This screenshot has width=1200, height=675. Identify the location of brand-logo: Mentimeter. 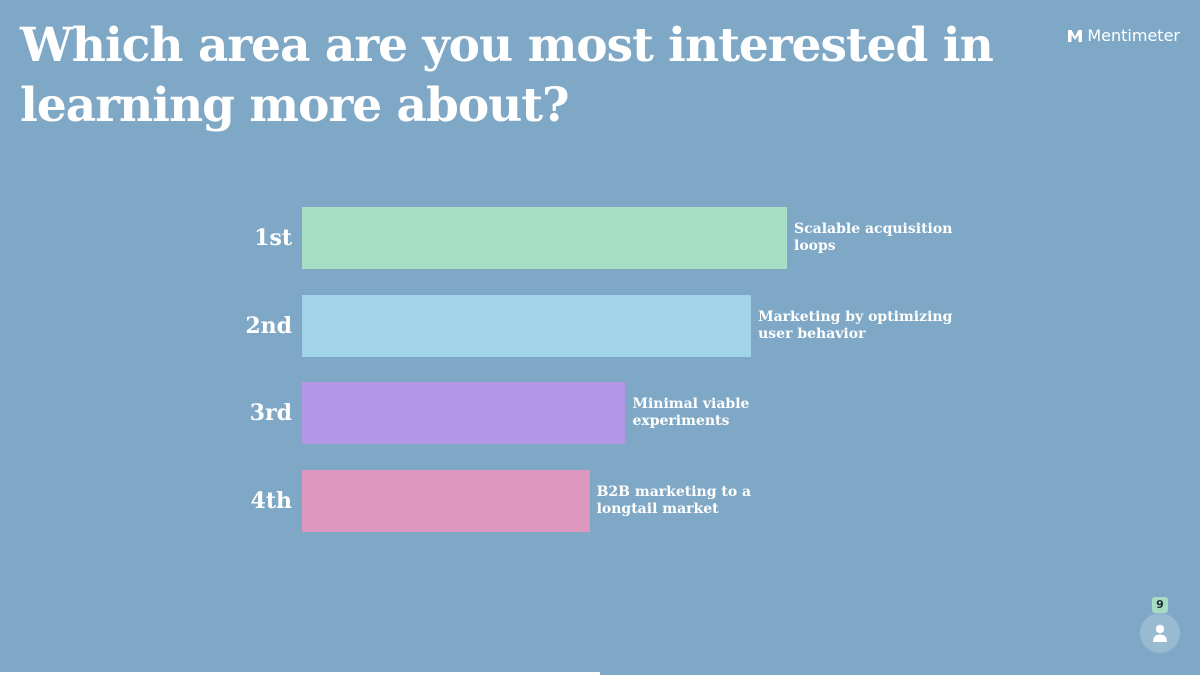
(1124, 35).